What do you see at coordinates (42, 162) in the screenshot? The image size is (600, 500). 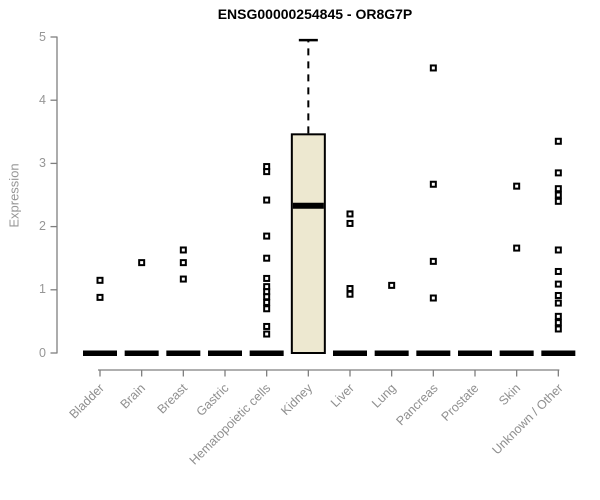 I see `y-tick-label-3: 3` at bounding box center [42, 162].